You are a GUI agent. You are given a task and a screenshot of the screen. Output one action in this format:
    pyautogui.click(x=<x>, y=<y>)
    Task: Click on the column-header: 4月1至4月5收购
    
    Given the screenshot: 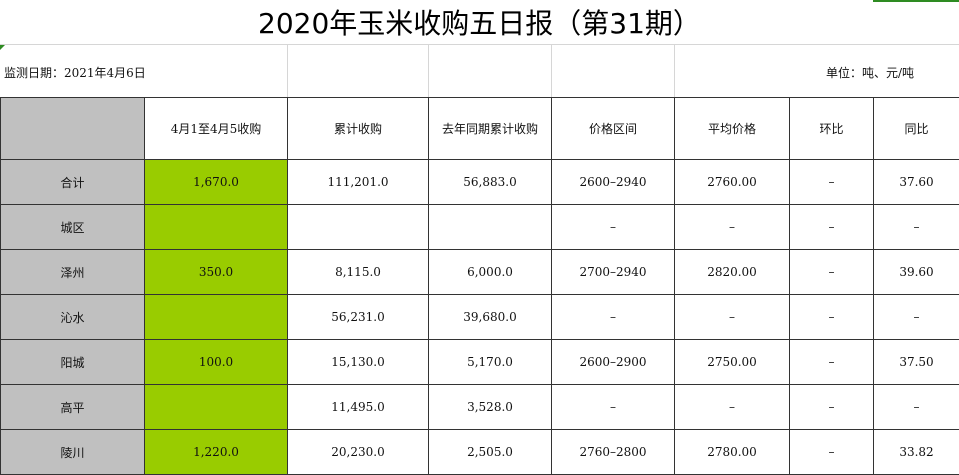 What is the action you would take?
    pyautogui.click(x=216, y=129)
    